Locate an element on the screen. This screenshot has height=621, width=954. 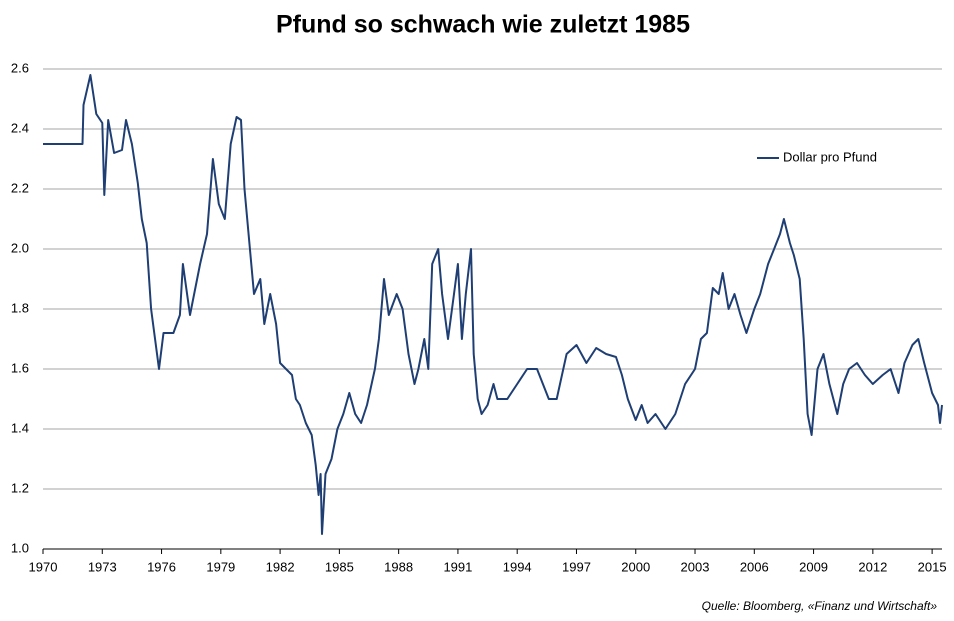
x-tick-label: 1976 is located at coordinates (161, 566).